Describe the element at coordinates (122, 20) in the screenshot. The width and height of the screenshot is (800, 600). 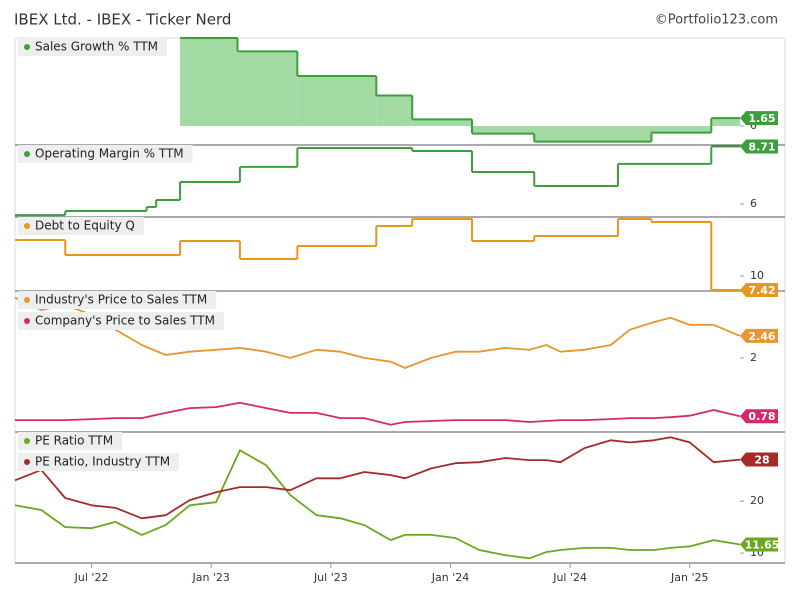
I see `chart-title: IBEX Ltd. - IBEX - Ticker Nerd` at that location.